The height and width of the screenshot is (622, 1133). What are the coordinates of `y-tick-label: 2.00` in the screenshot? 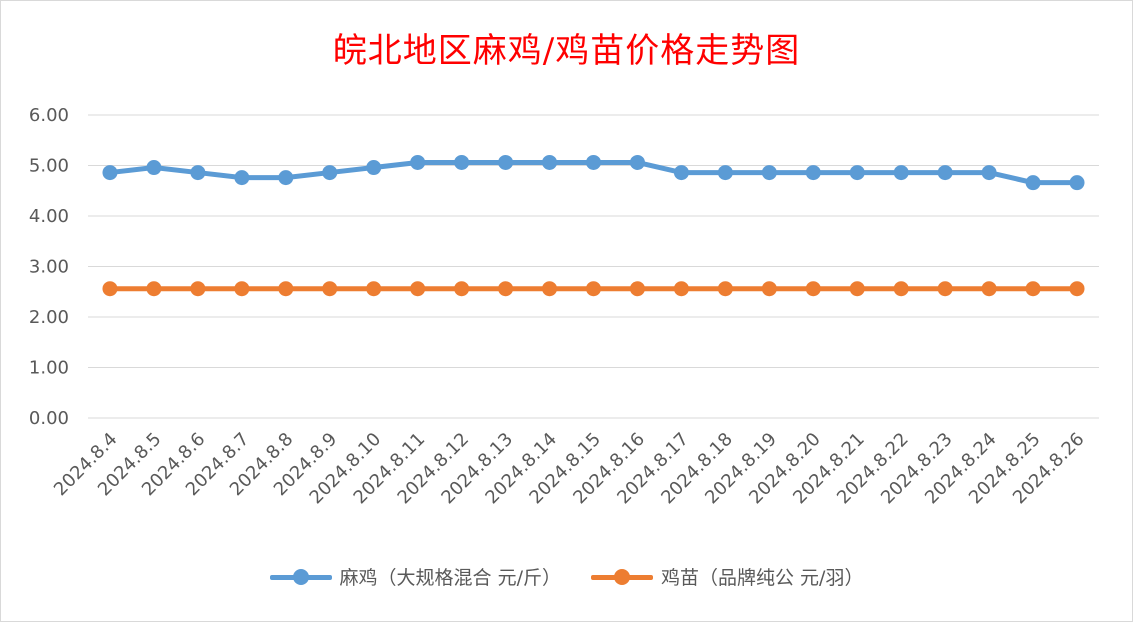 It's located at (49, 317).